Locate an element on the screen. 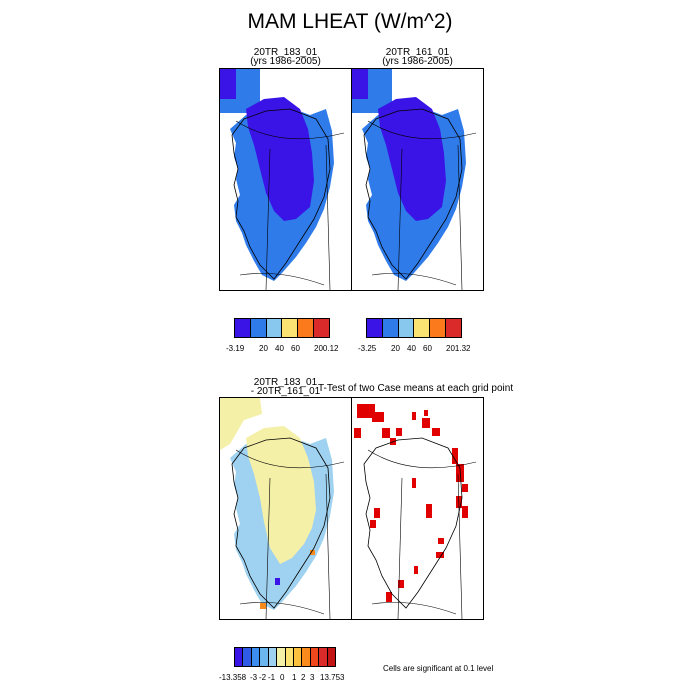  panel3-title-case-a: 20TR_183_01 is located at coordinates (285, 382).